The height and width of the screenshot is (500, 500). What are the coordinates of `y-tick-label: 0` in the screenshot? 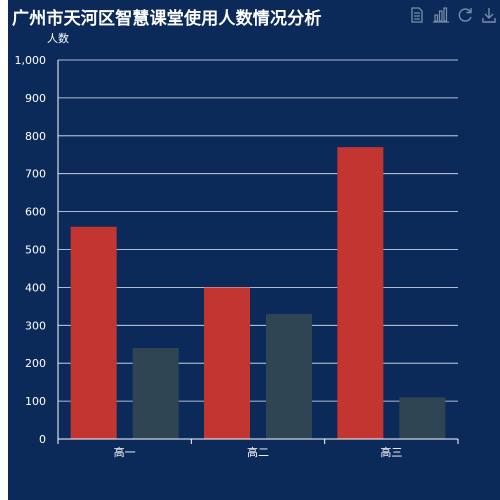 It's located at (42, 439).